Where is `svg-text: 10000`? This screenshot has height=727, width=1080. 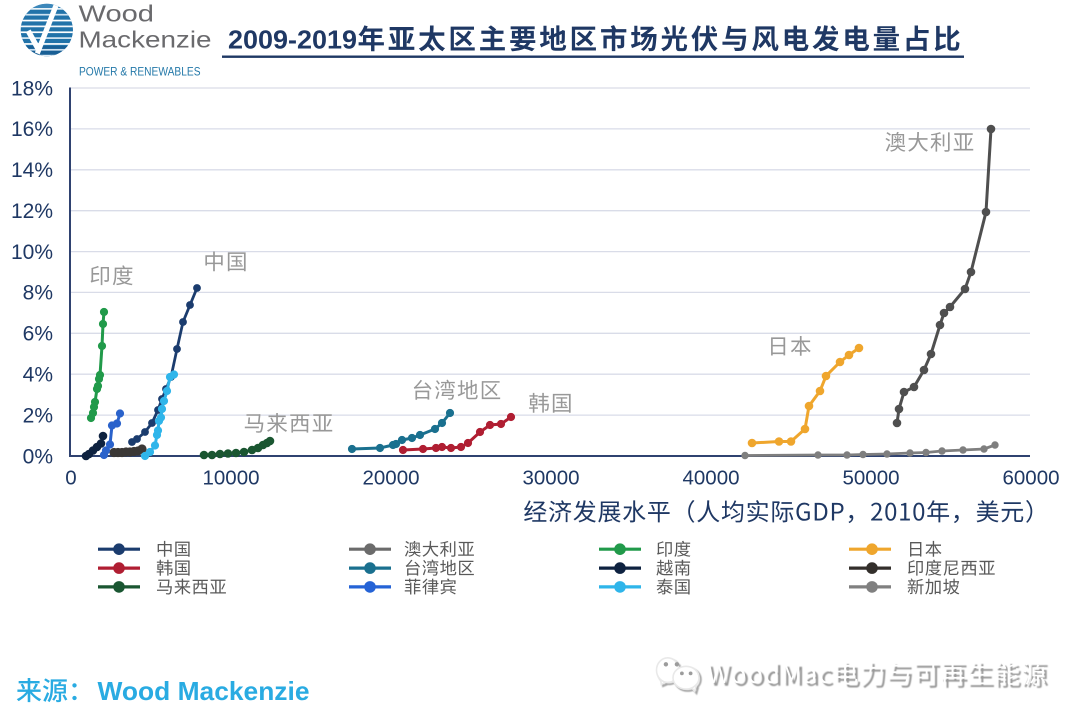
svg-text: 10000 is located at coordinates (230, 478).